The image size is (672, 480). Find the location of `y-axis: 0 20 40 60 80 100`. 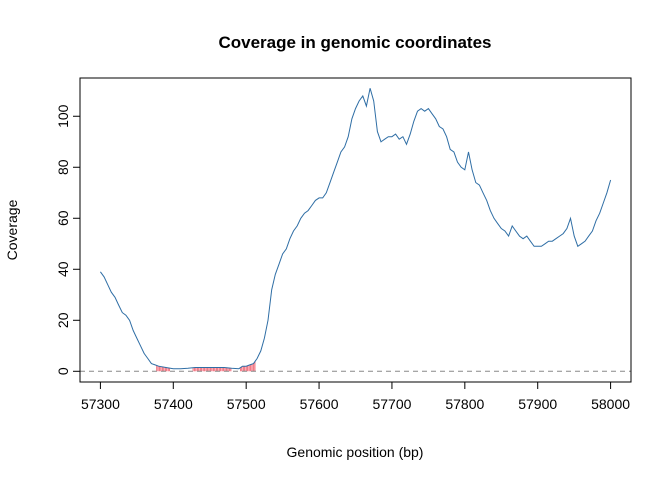

y-axis: 0 20 40 60 80 100 is located at coordinates (68, 239).